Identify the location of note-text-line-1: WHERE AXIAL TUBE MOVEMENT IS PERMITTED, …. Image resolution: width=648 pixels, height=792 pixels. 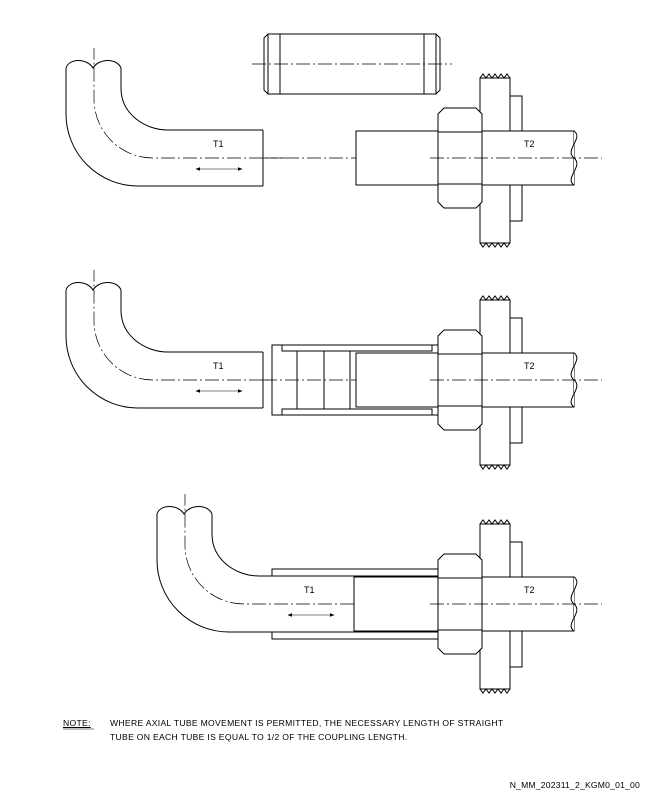
(307, 723).